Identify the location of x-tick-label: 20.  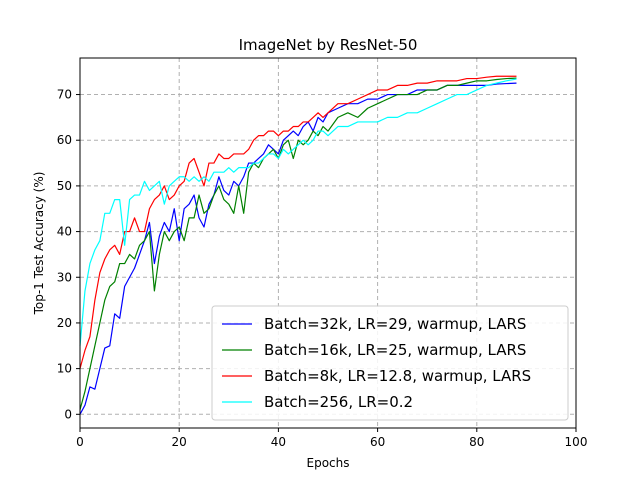
(179, 442).